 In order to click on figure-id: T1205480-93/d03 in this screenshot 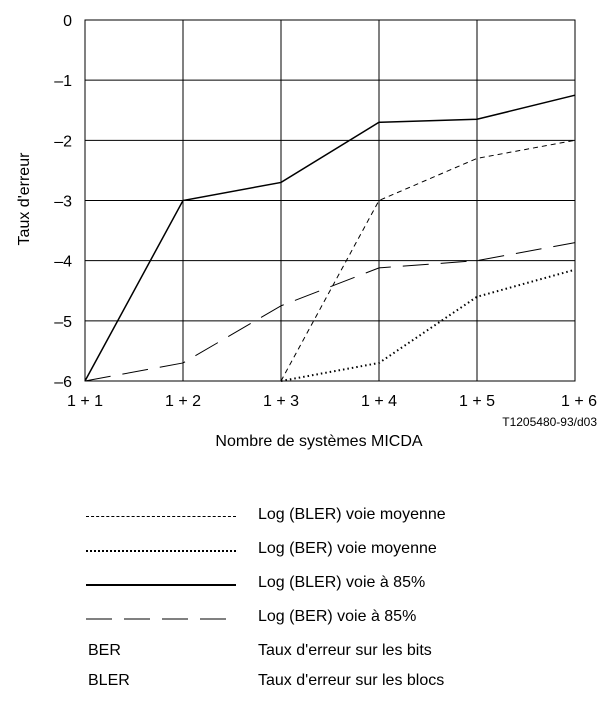, I will do `click(549, 422)`.